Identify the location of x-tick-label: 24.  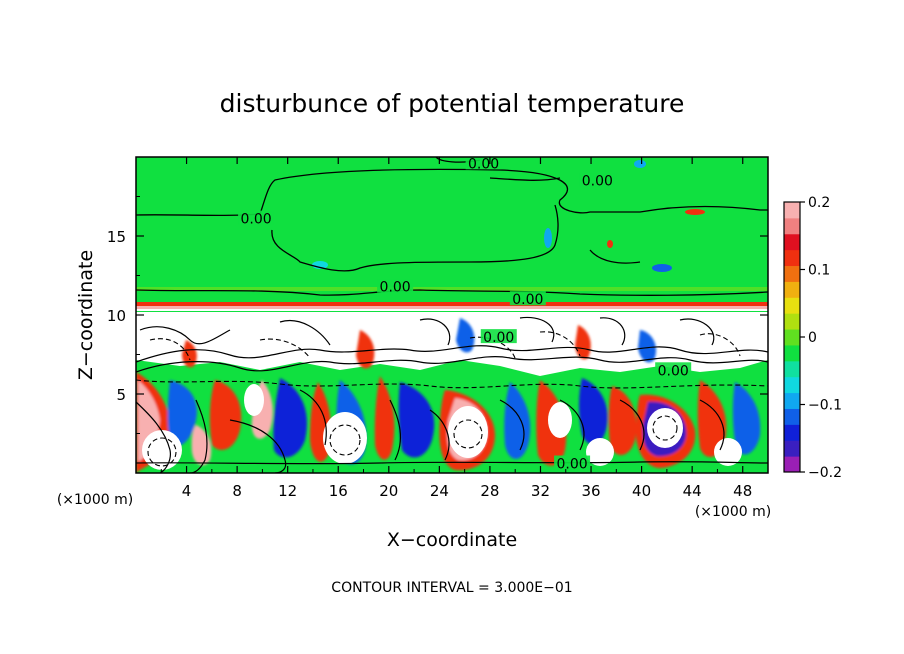
(439, 491).